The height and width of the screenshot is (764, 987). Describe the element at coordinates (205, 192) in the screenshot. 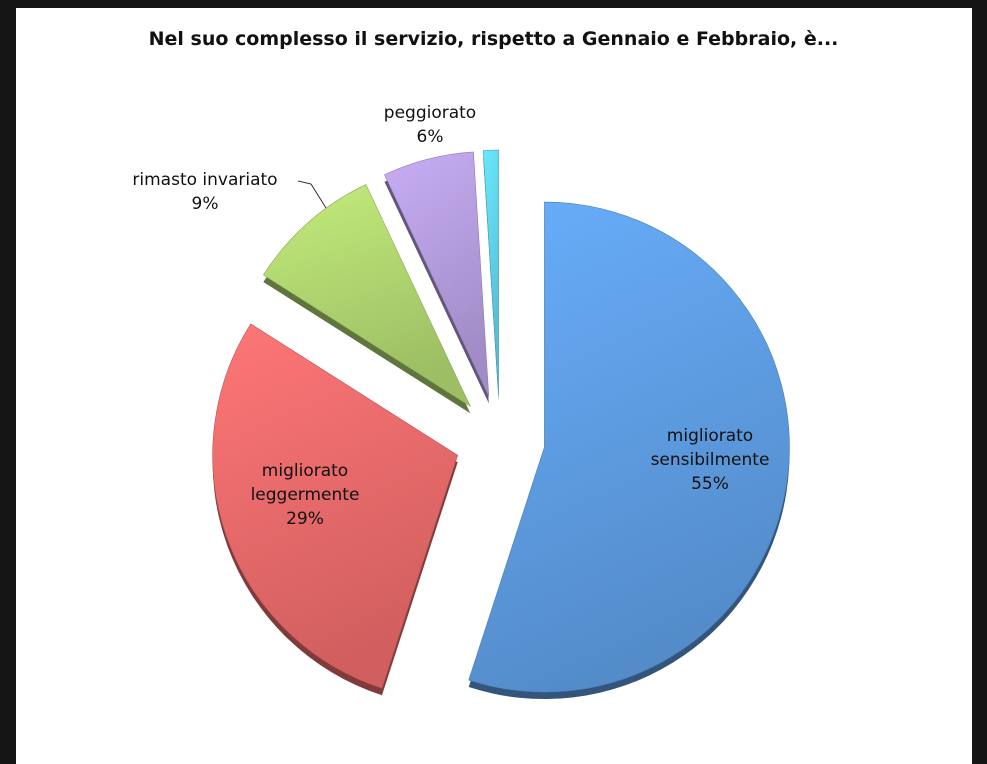

I see `slice-label: rimasto invariato 9%` at that location.